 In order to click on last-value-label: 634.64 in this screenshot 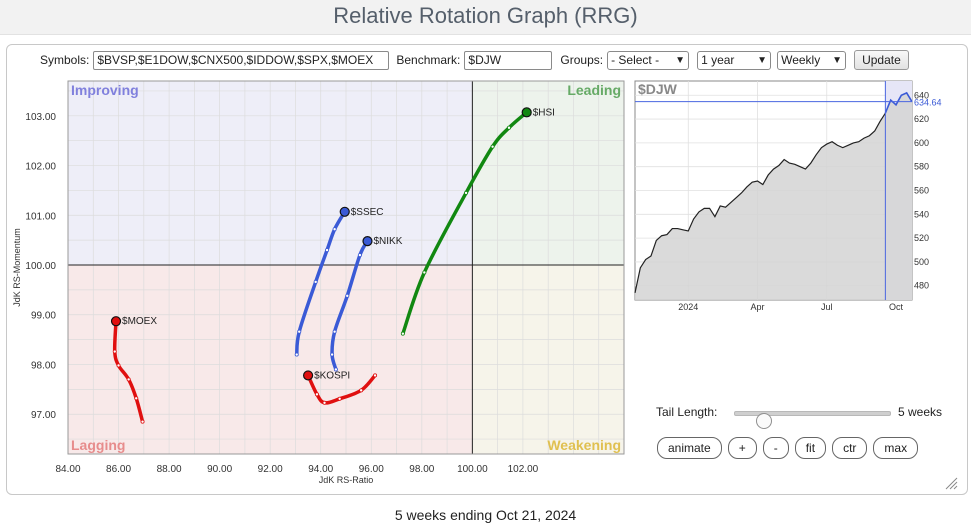, I will do `click(928, 103)`.